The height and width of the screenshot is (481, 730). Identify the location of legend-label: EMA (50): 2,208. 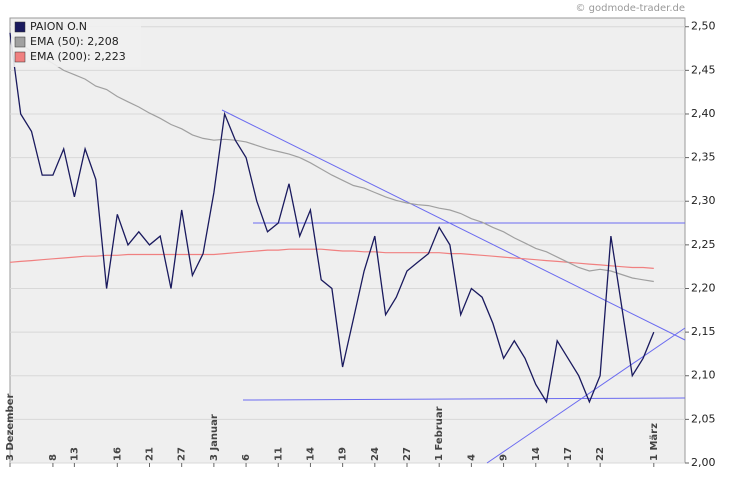
(74, 41).